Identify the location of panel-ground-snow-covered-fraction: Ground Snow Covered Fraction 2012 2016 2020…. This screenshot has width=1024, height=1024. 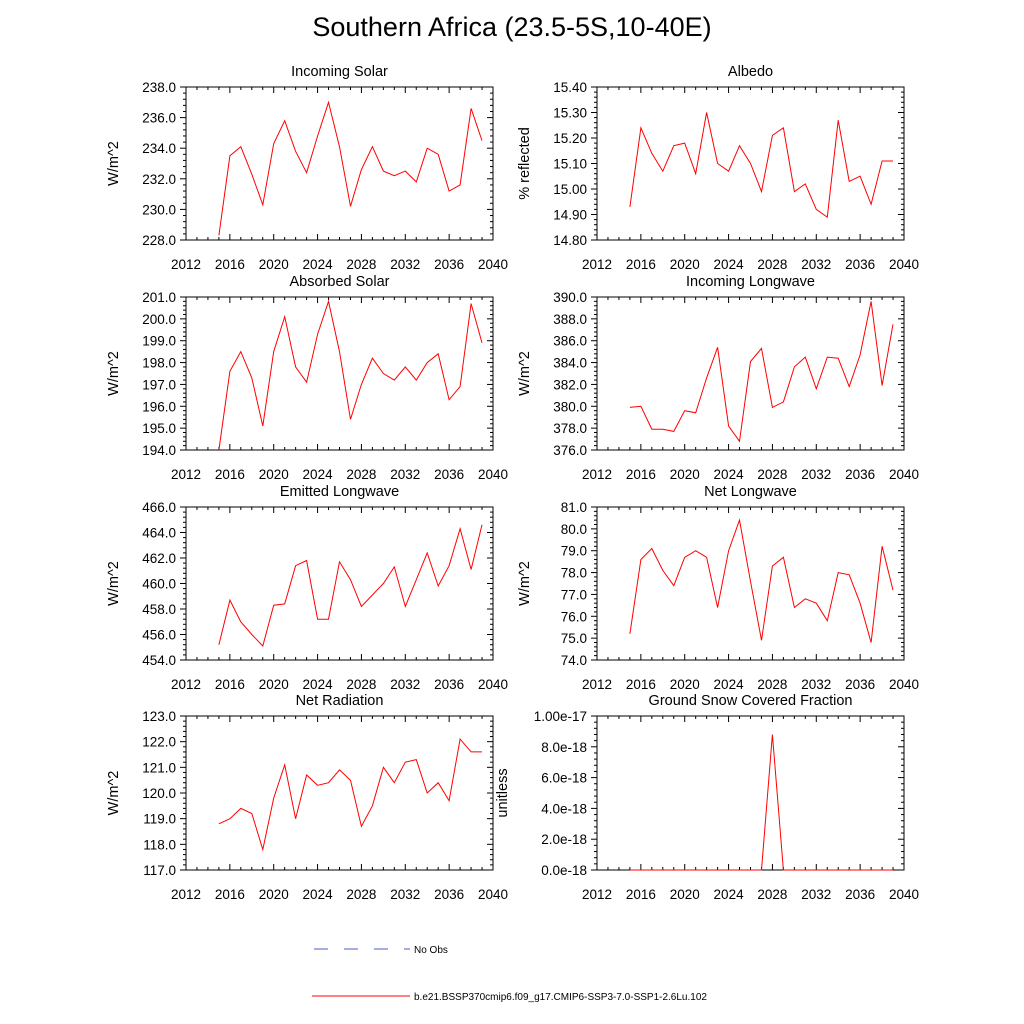
(707, 797).